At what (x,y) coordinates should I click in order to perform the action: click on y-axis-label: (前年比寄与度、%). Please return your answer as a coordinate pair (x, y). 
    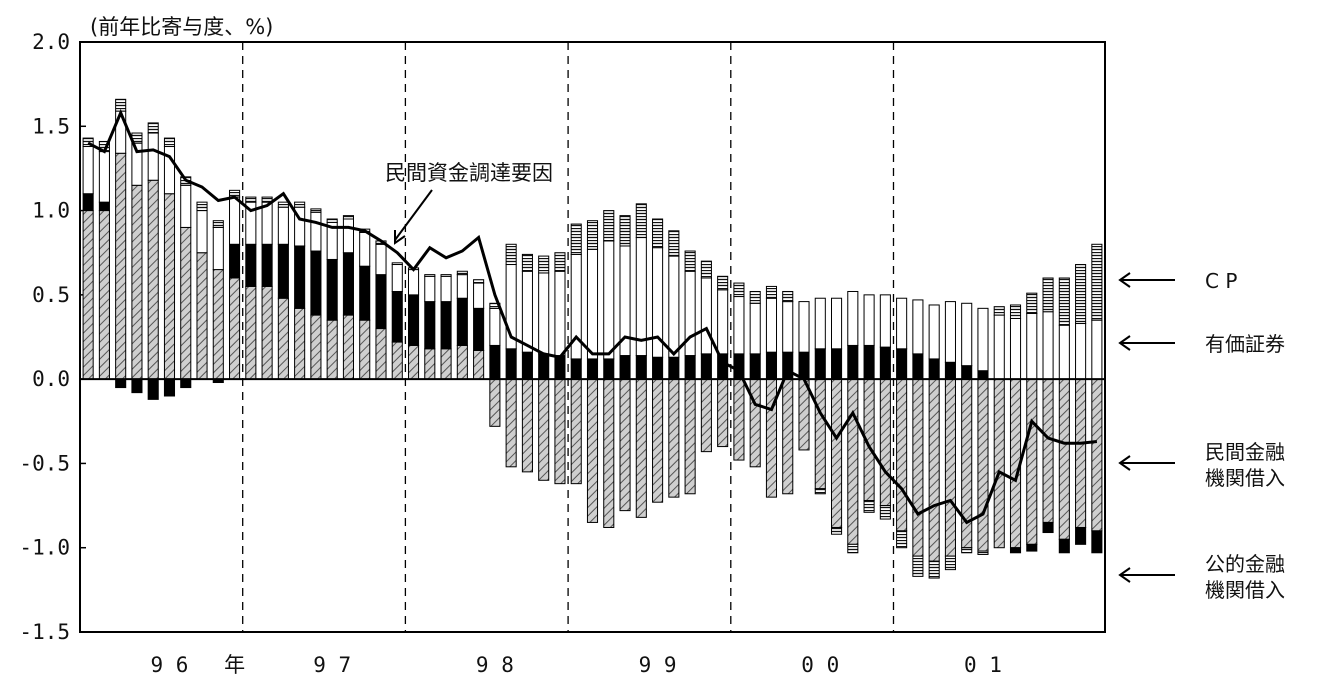
    Looking at the image, I should click on (181, 27).